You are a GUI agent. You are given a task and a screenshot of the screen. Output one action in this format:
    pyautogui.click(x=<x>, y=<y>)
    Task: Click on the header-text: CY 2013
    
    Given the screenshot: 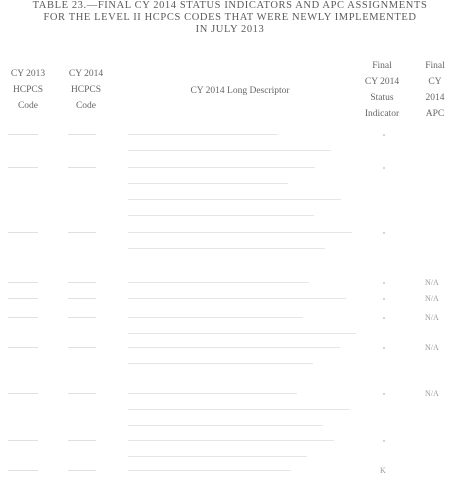 What is the action you would take?
    pyautogui.click(x=28, y=74)
    